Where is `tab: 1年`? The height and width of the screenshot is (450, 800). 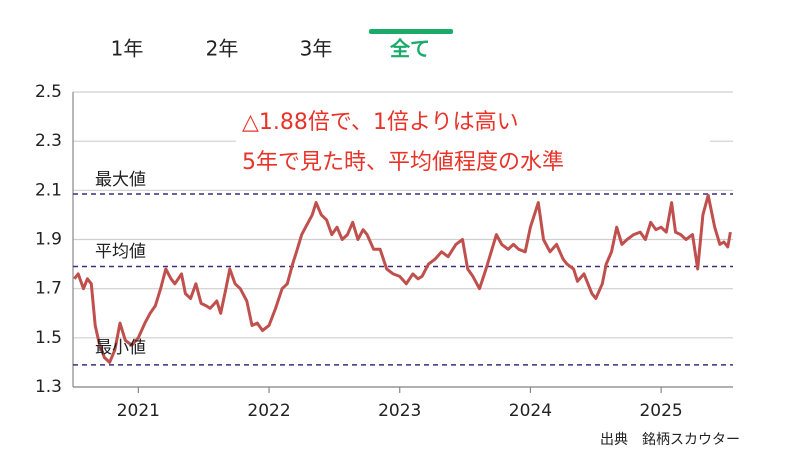 tab: 1年 is located at coordinates (127, 49).